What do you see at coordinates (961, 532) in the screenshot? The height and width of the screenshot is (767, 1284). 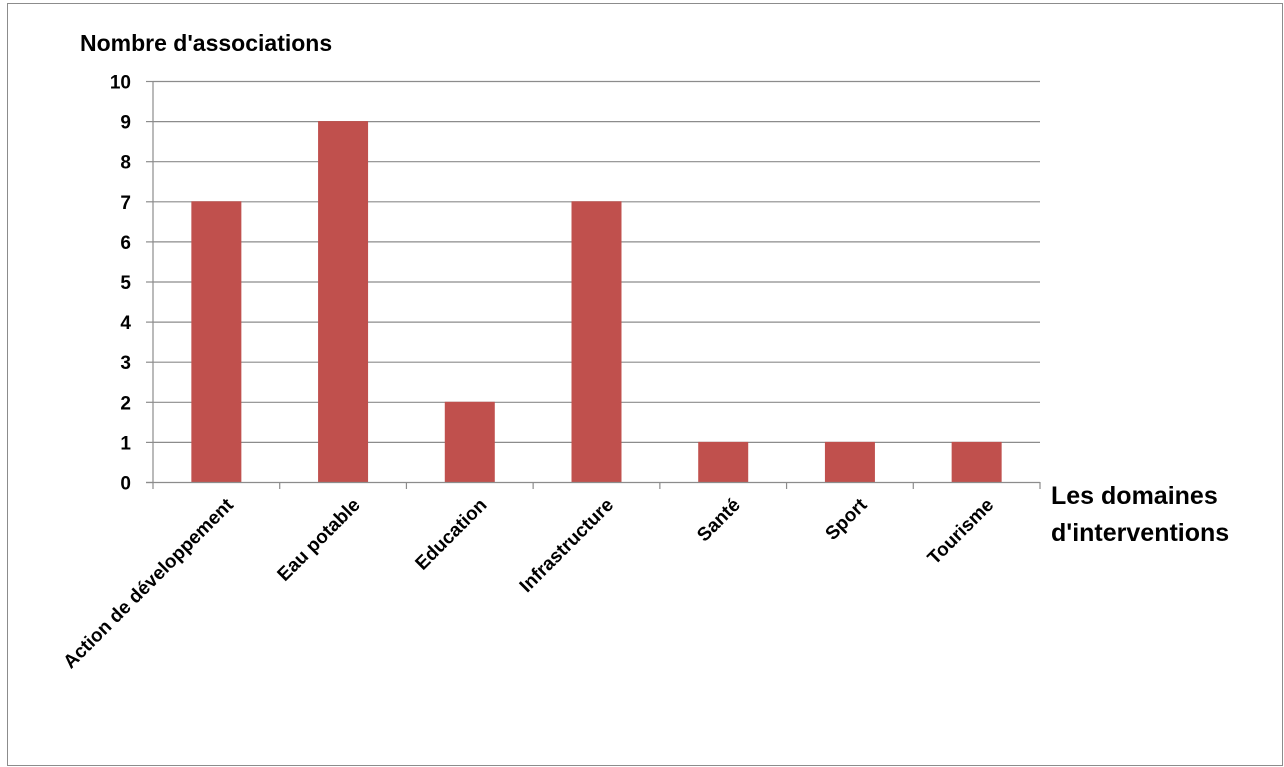 I see `x-tick-label: Tourisme` at bounding box center [961, 532].